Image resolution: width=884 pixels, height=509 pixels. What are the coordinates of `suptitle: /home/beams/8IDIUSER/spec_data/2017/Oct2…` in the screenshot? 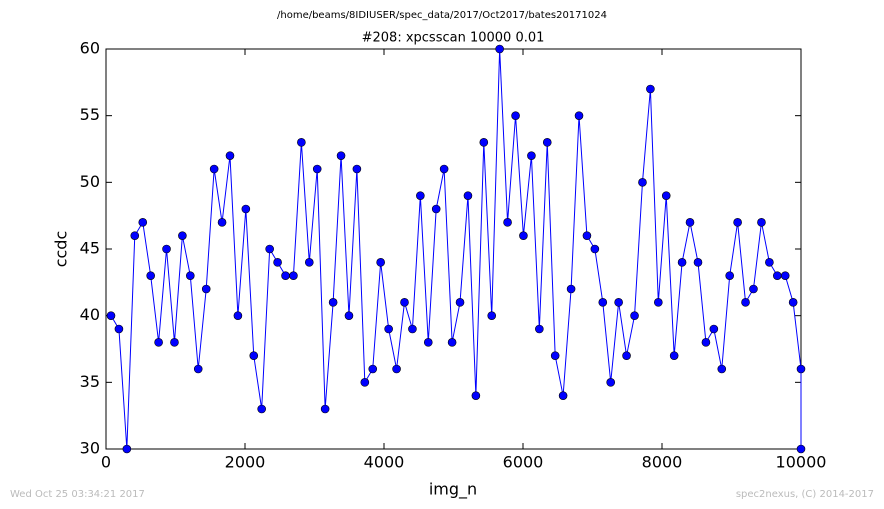 It's located at (442, 15).